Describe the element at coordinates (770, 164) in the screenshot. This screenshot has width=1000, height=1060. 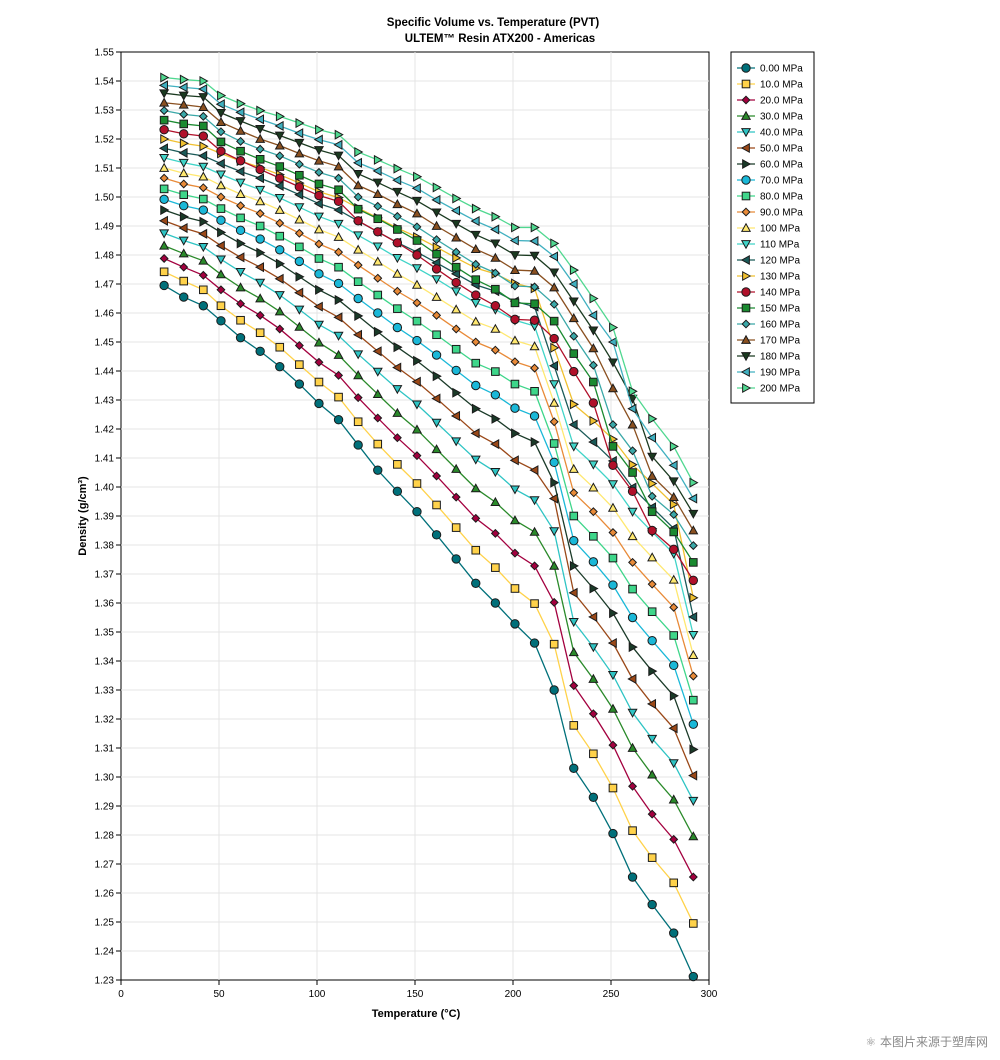
I see `legend-item: 60.0 MPa` at that location.